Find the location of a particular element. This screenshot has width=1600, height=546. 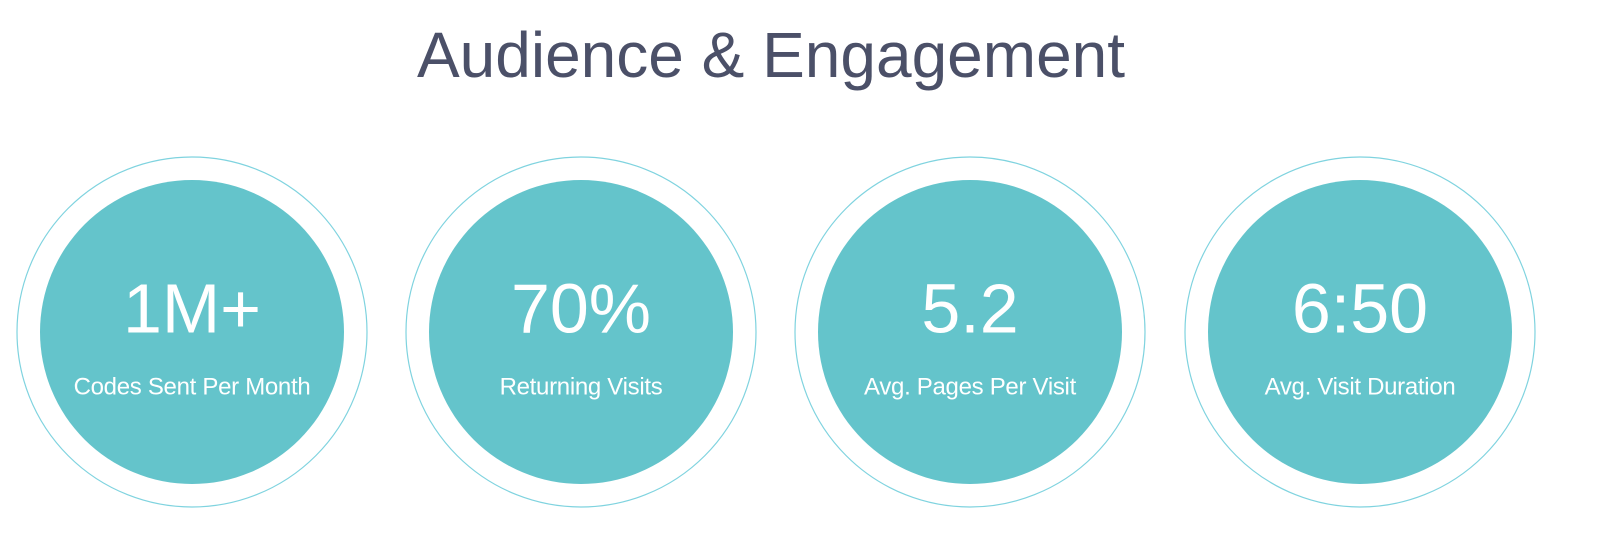

stat-card: 6:50 Avg. Visit Duration is located at coordinates (1360, 332).